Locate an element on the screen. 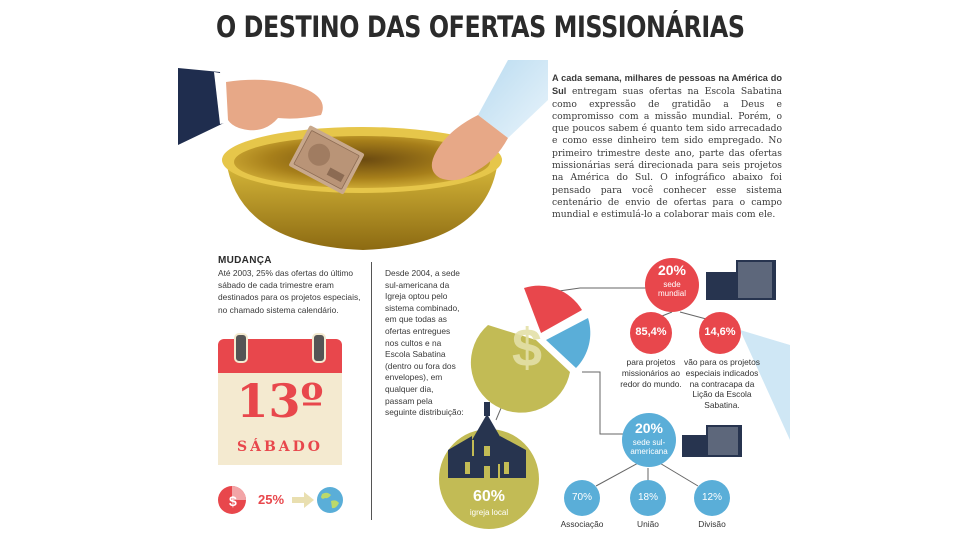 Image resolution: width=960 pixels, height=540 pixels. associacao-percent: 70% is located at coordinates (581, 497).